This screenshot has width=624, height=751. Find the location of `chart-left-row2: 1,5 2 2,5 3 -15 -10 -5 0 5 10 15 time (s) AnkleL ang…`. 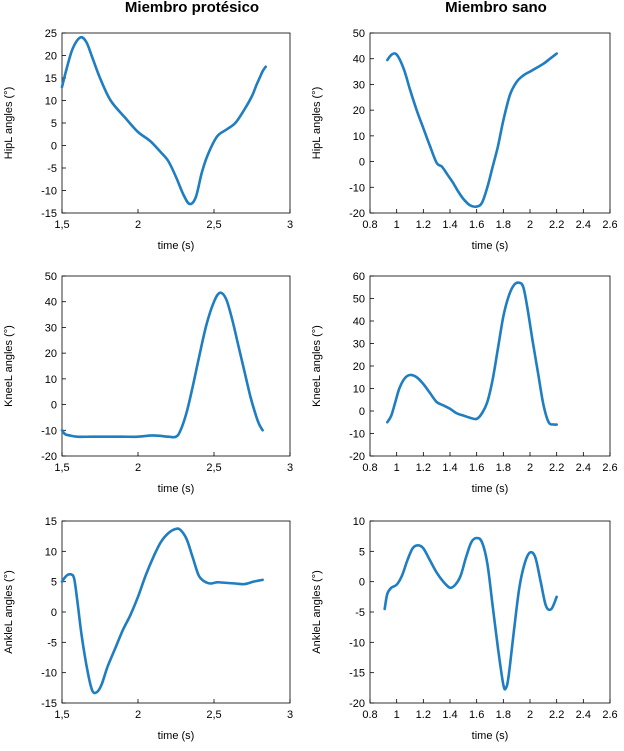

chart-left-row2: 1,5 2 2,5 3 -15 -10 -5 0 5 10 15 time (s) AnkleL ang… is located at coordinates (148, 629).